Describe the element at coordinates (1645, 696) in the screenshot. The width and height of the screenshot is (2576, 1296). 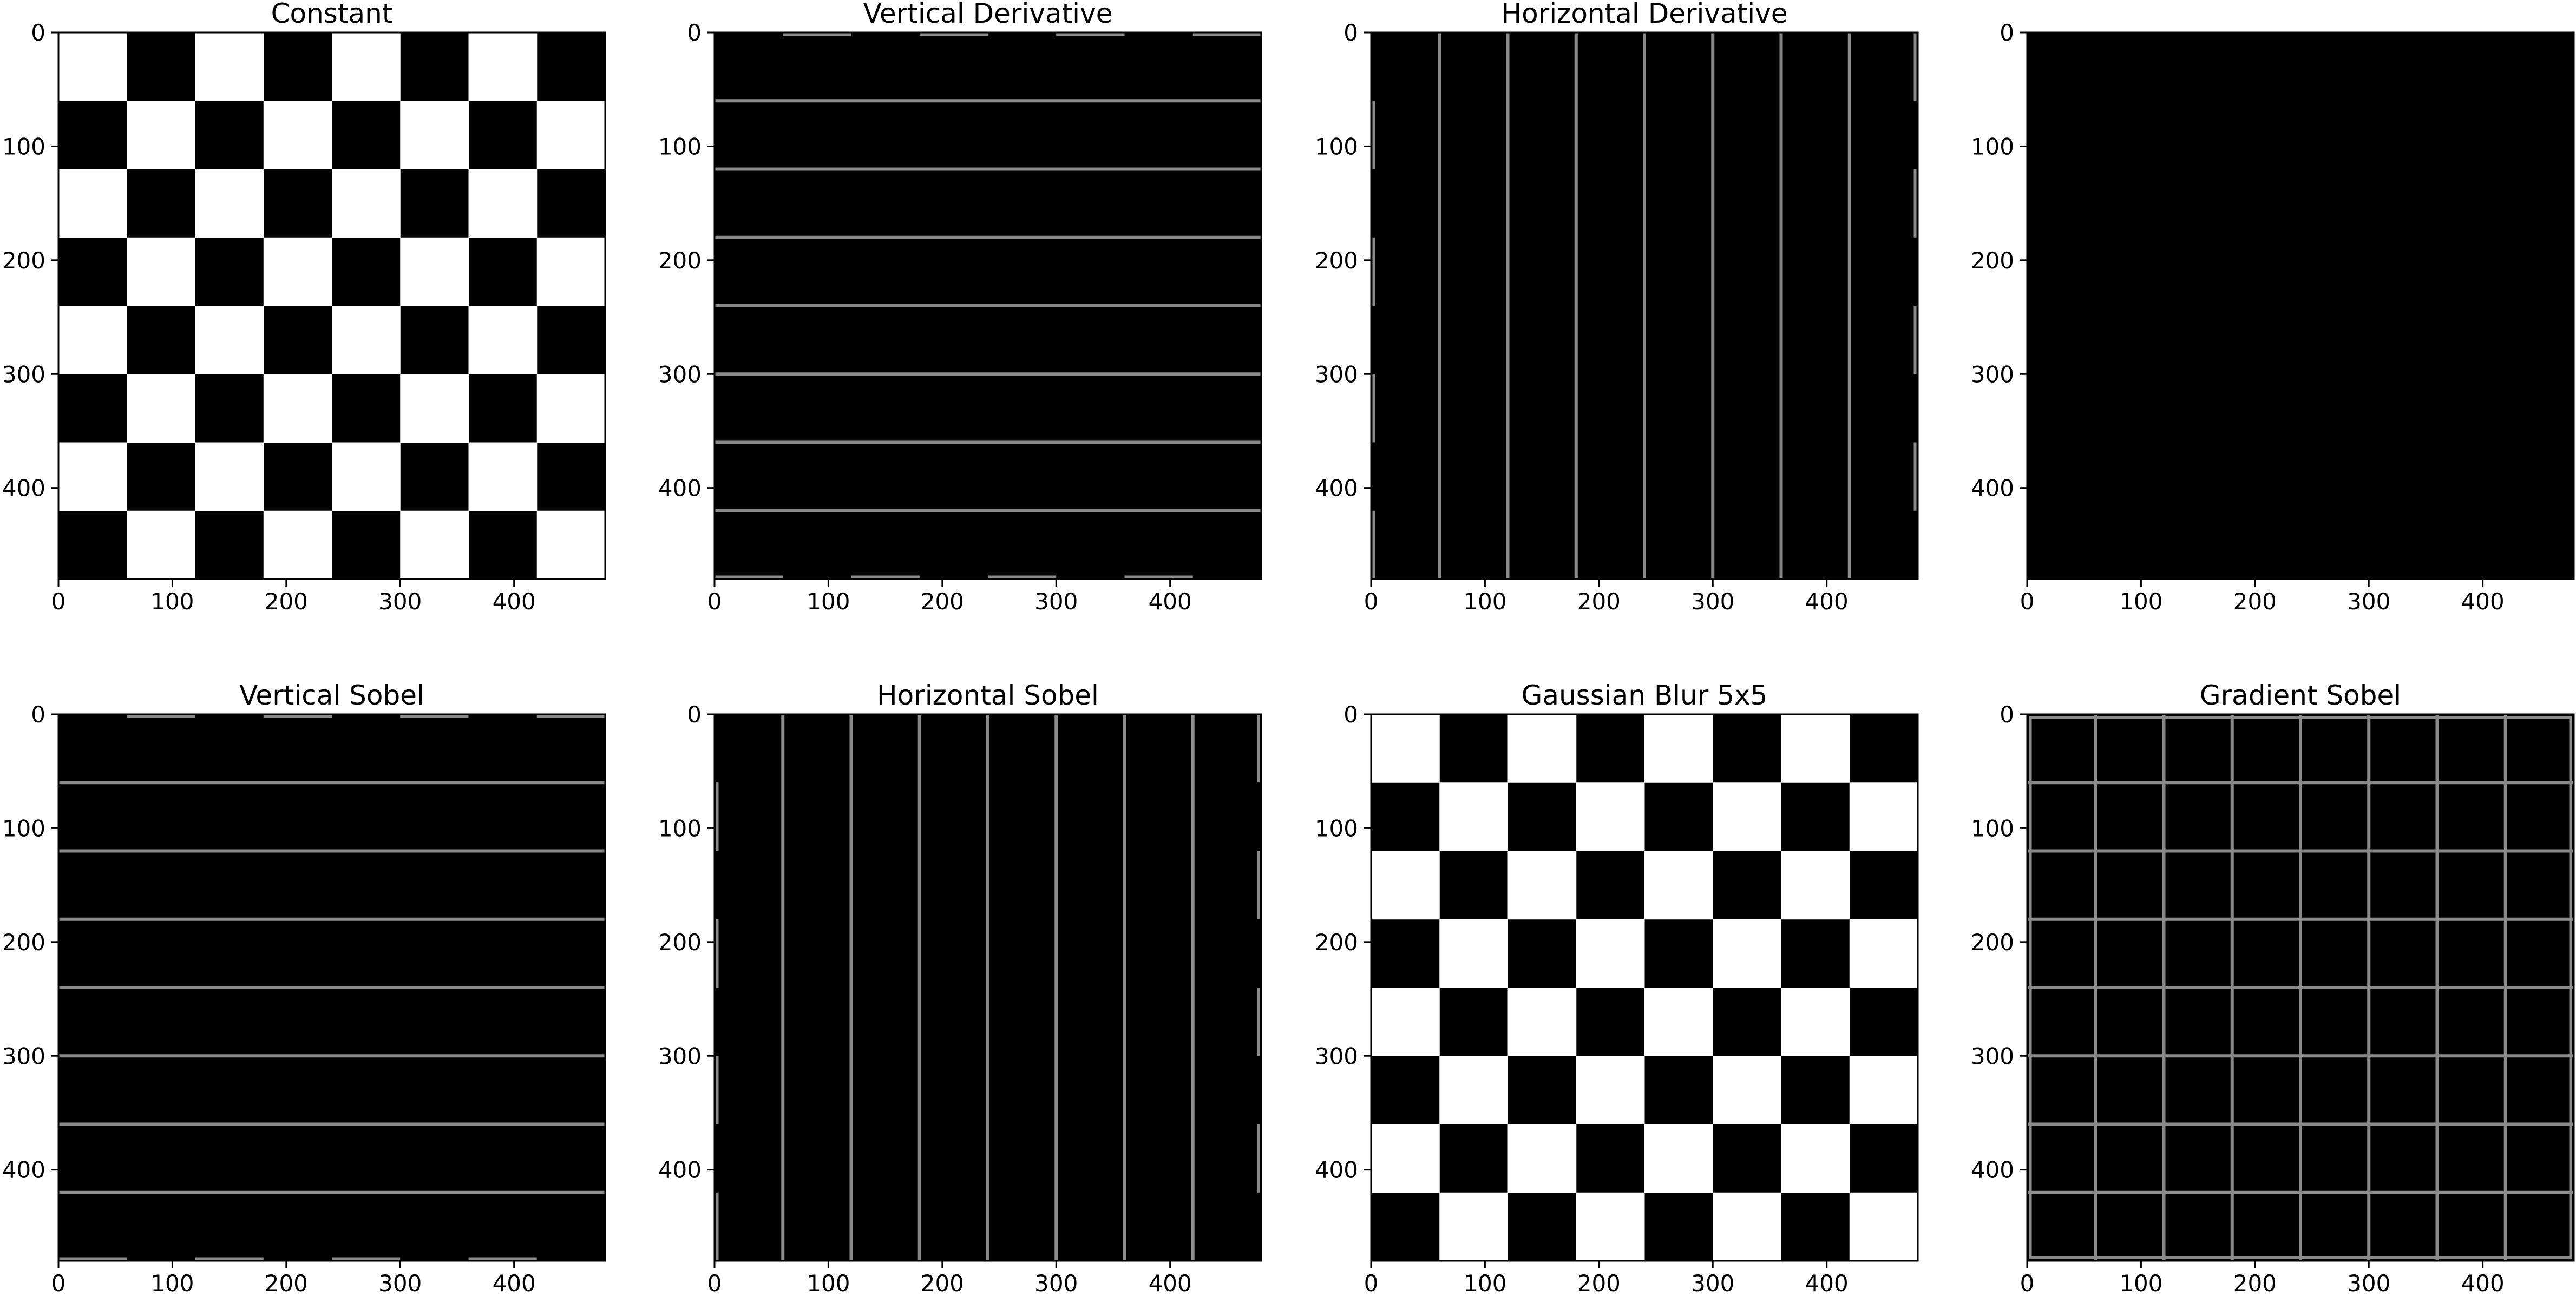
I see `panel-title: Gaussian Blur 5x5` at that location.